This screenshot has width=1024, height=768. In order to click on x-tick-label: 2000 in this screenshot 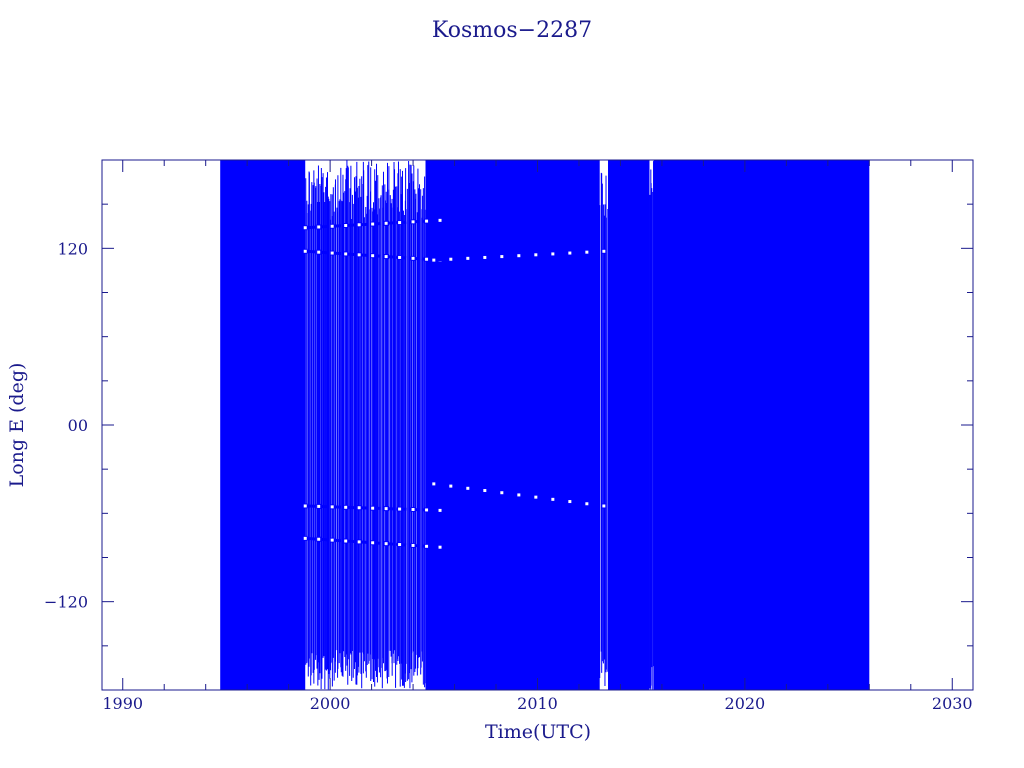, I will do `click(330, 703)`.